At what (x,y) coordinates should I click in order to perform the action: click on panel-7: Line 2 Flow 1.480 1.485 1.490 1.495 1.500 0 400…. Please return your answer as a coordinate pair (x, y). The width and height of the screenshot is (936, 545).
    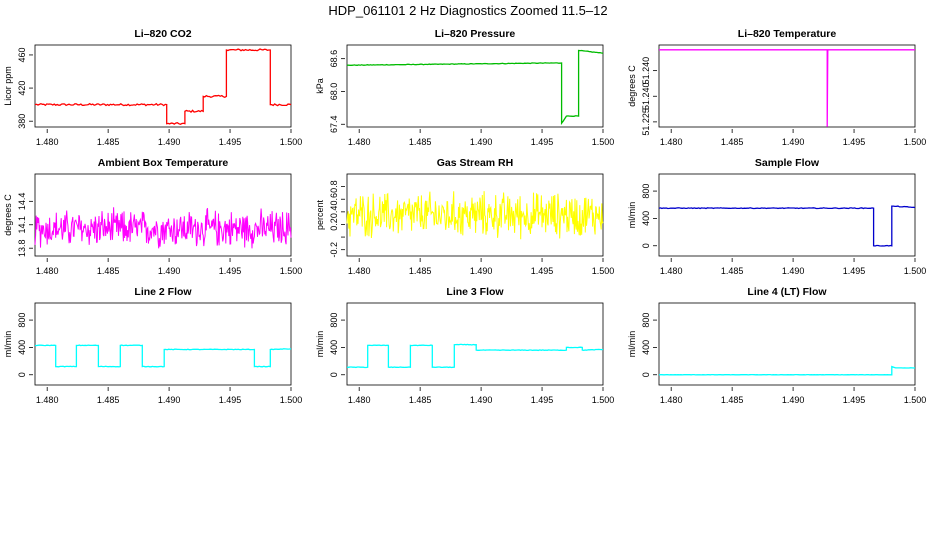
    Looking at the image, I should click on (152, 345).